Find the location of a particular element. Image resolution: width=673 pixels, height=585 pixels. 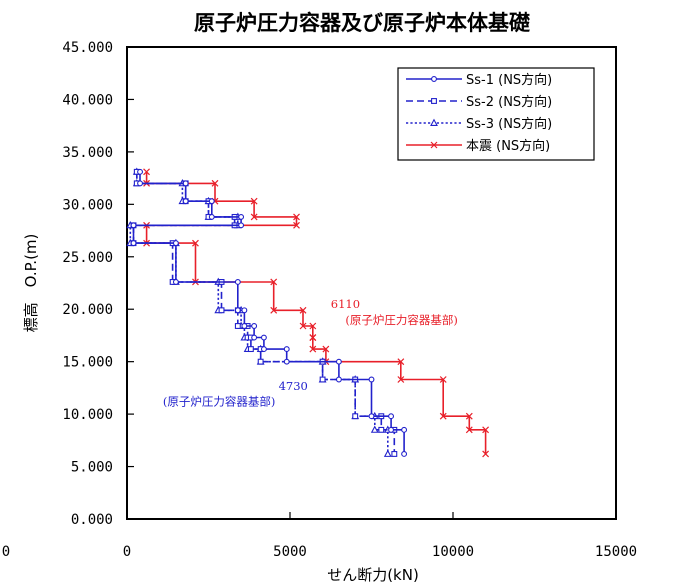

y-tick-label: 20.000 is located at coordinates (87, 310).